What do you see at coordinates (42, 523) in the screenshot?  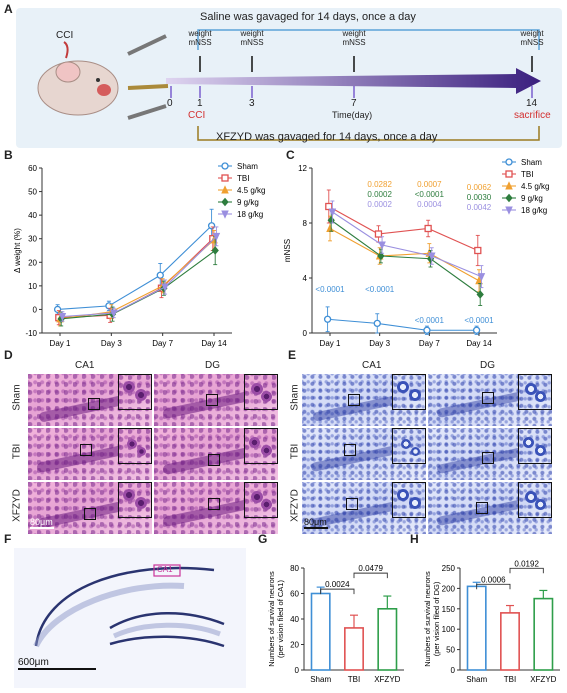 I see `d-scale-bar: 80μm` at bounding box center [42, 523].